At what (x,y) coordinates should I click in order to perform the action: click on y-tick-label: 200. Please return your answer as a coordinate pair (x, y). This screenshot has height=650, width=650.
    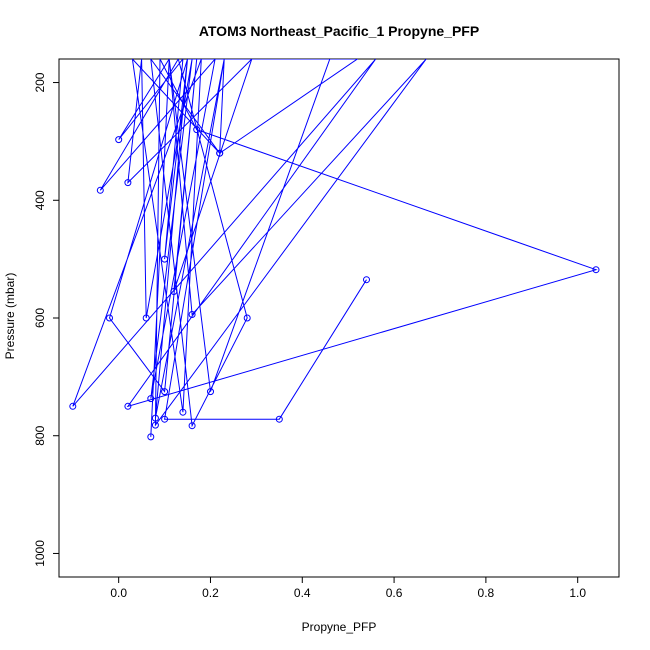
    Looking at the image, I should click on (40, 82).